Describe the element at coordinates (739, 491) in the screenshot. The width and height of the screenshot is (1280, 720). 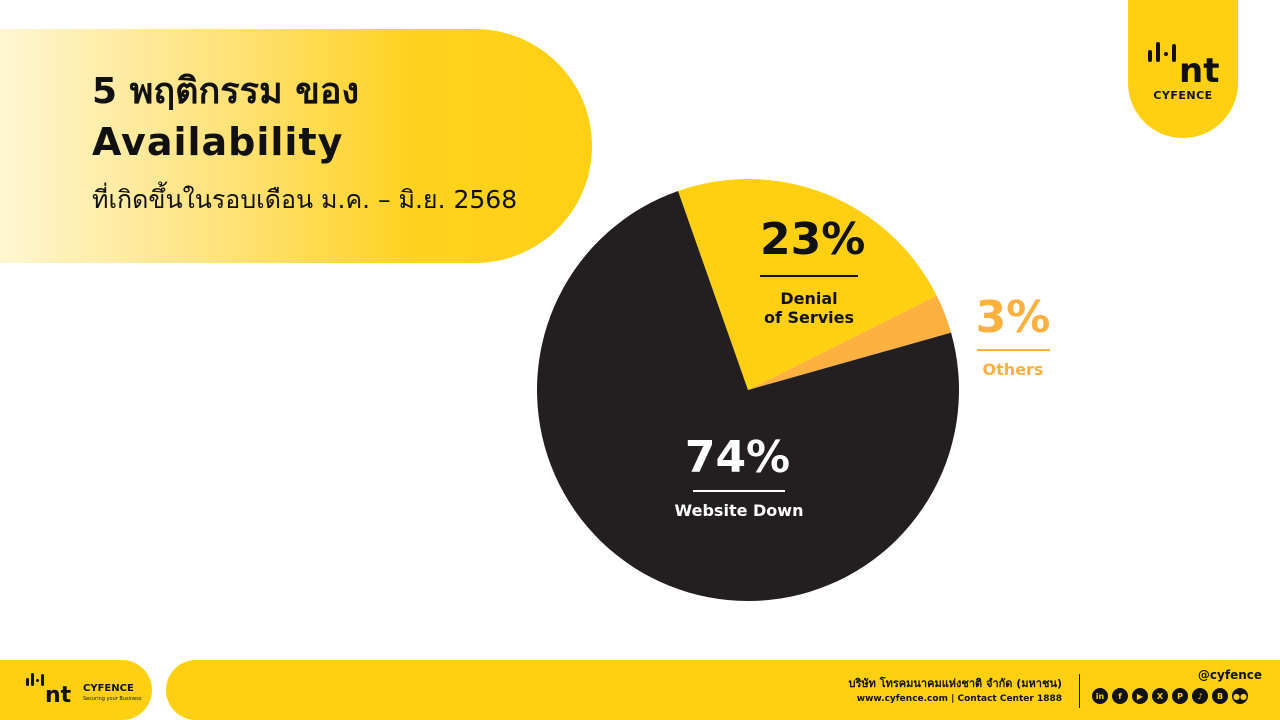
I see `website-divider` at that location.